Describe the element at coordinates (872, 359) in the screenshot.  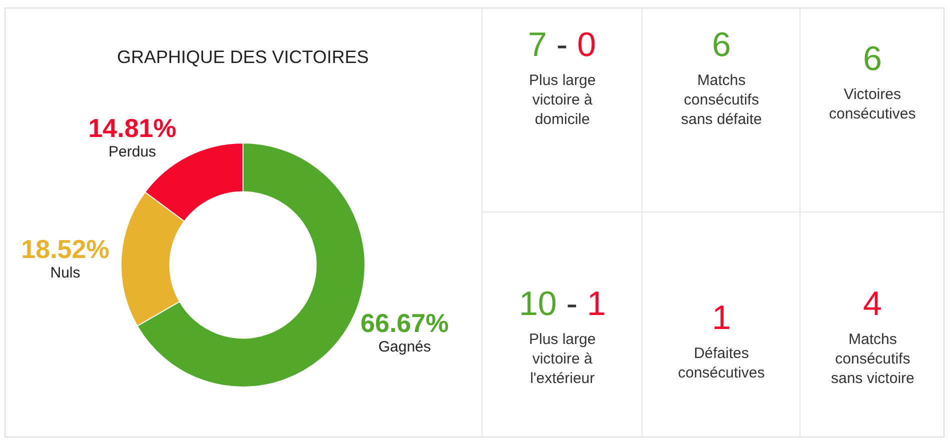
I see `text: Matchs consécutifs sans victoire` at that location.